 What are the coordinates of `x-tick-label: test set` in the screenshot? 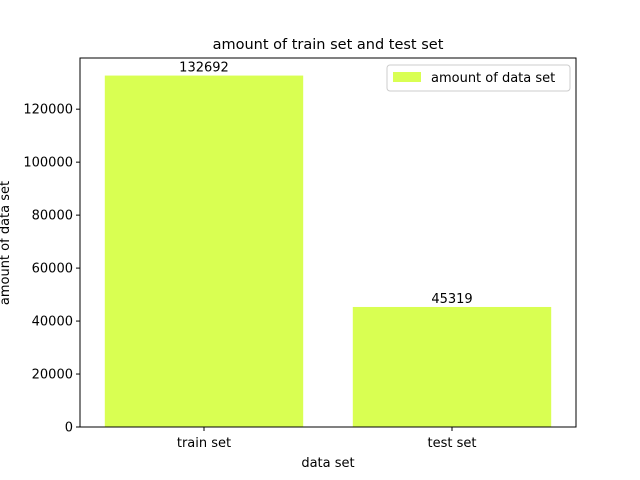 It's located at (452, 443).